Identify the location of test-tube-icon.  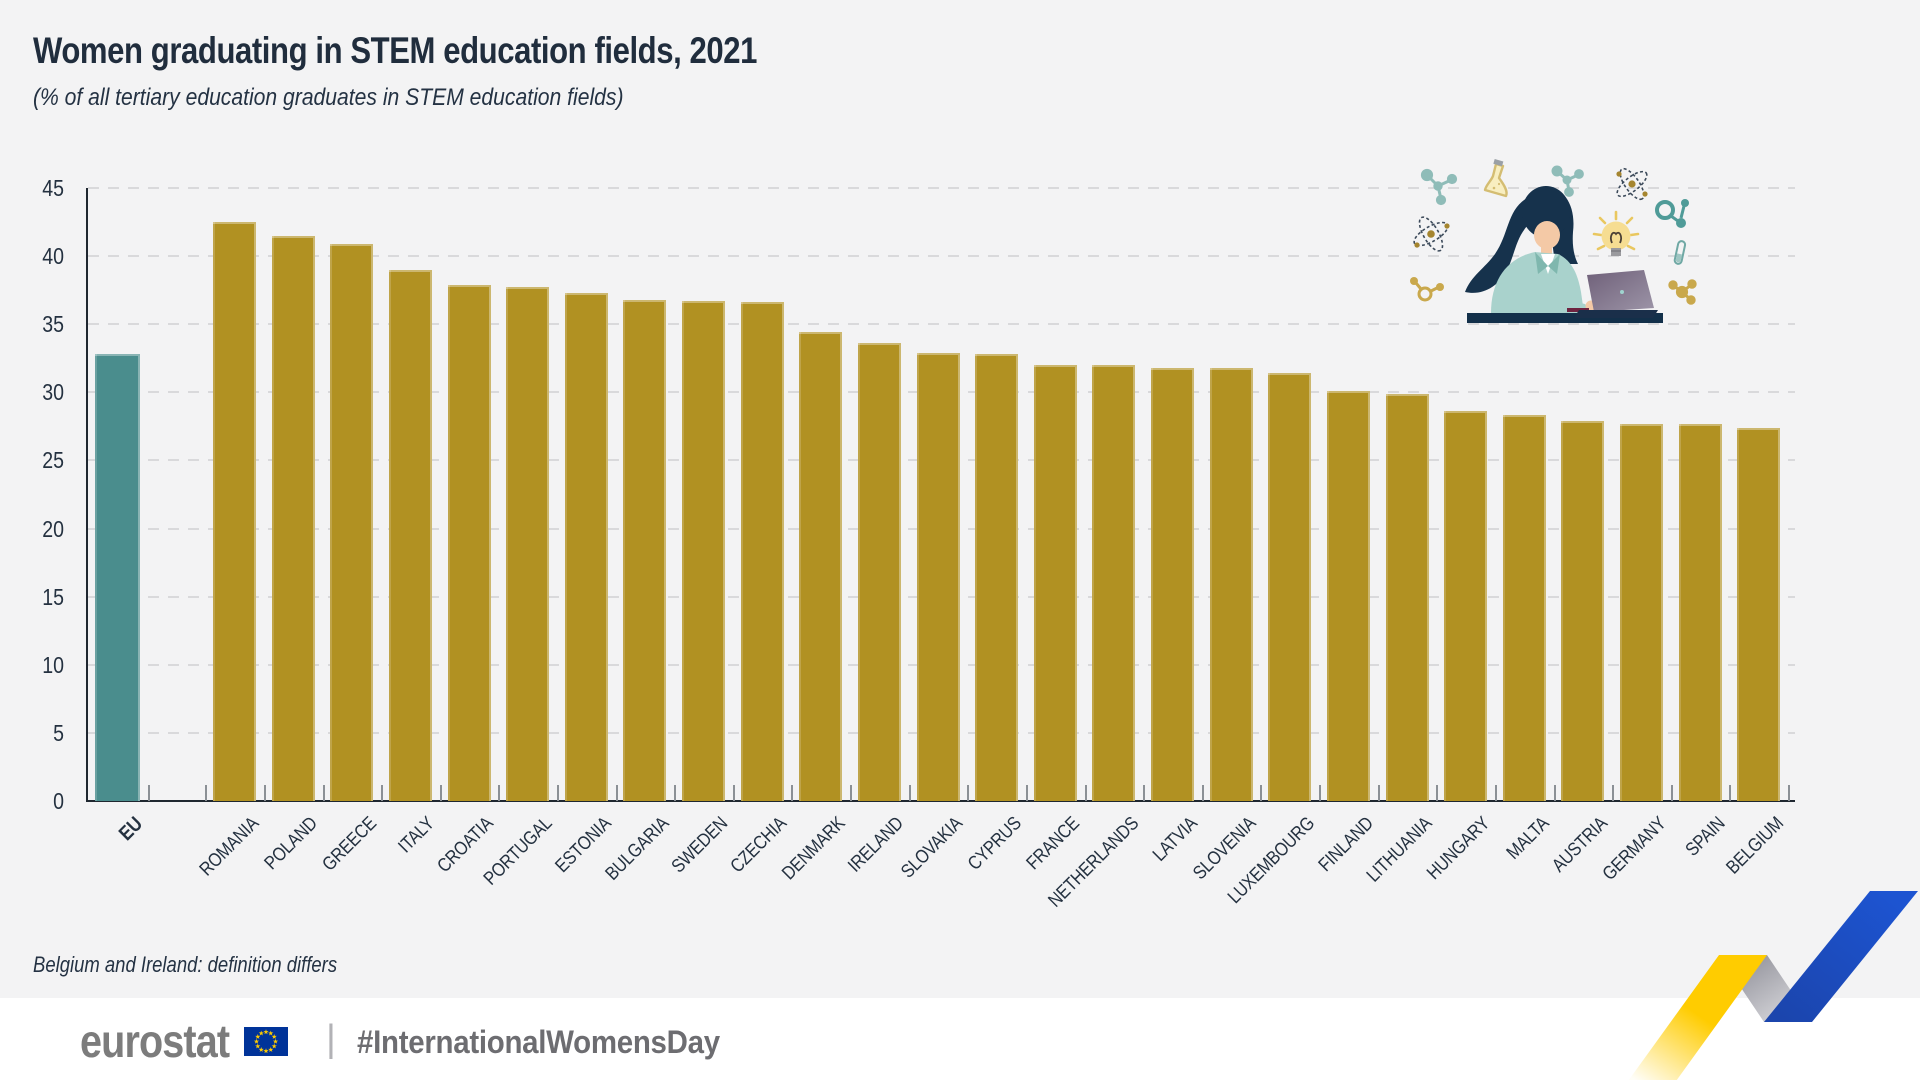
(1680, 252).